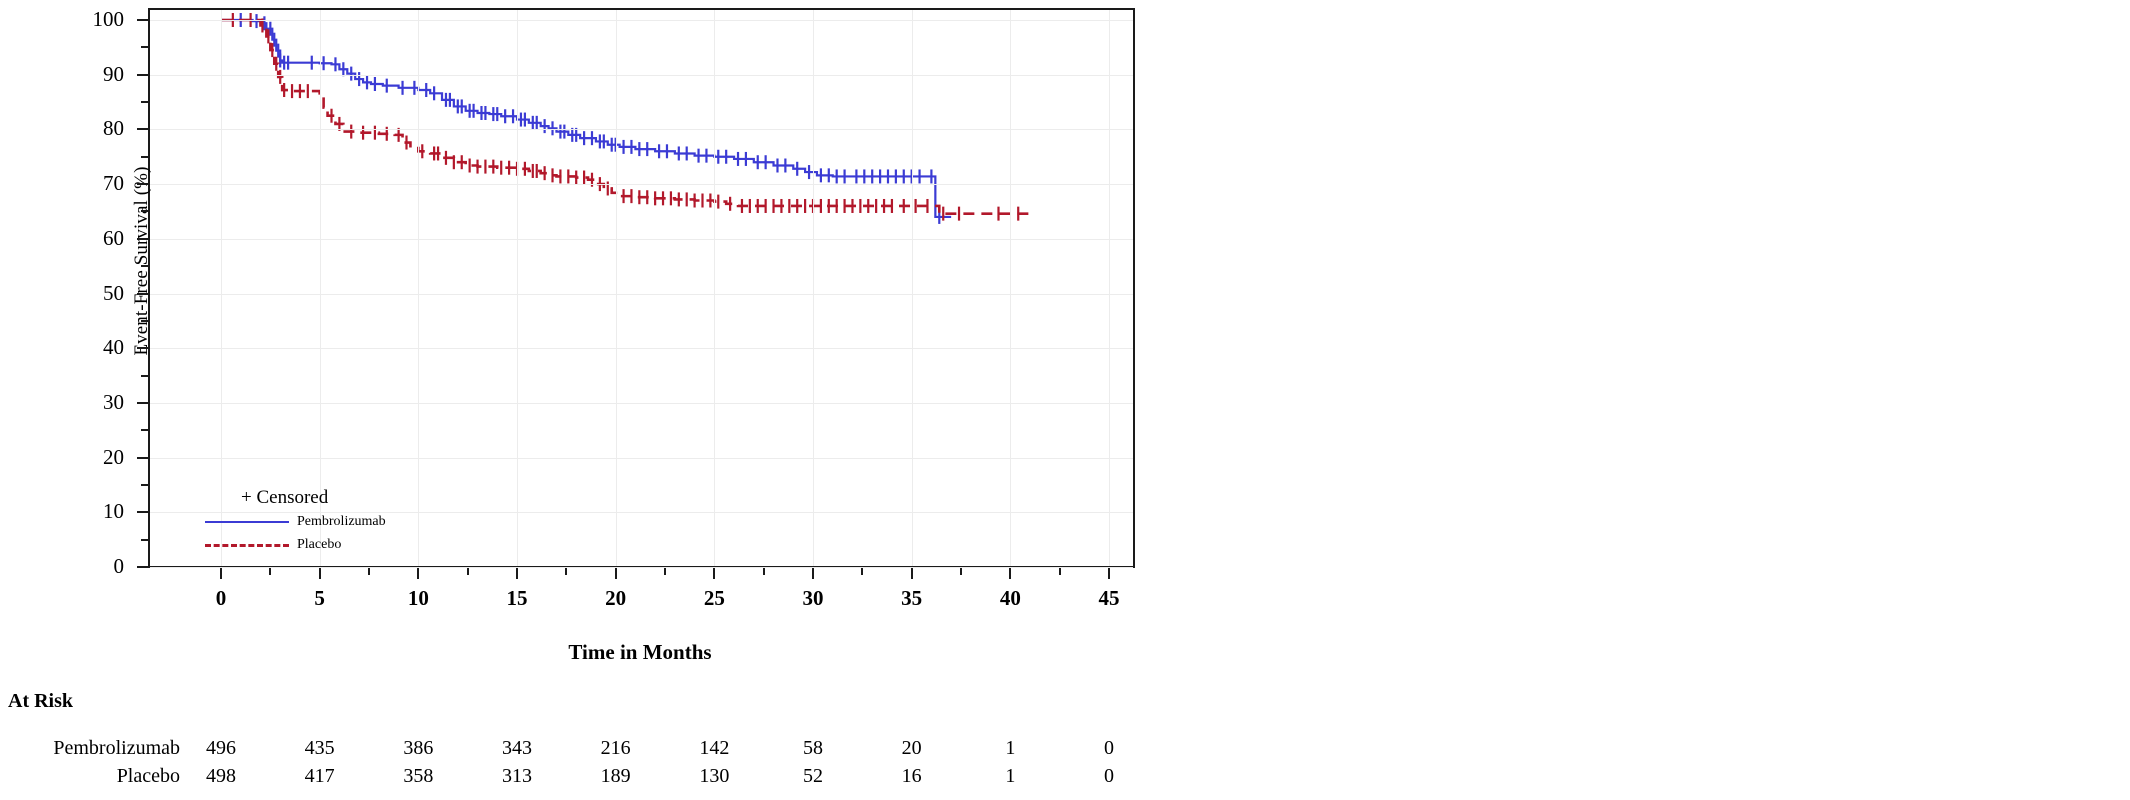 Image resolution: width=2130 pixels, height=800 pixels. What do you see at coordinates (341, 521) in the screenshot?
I see `legend-label-pembrolizumab: Pembrolizumab` at bounding box center [341, 521].